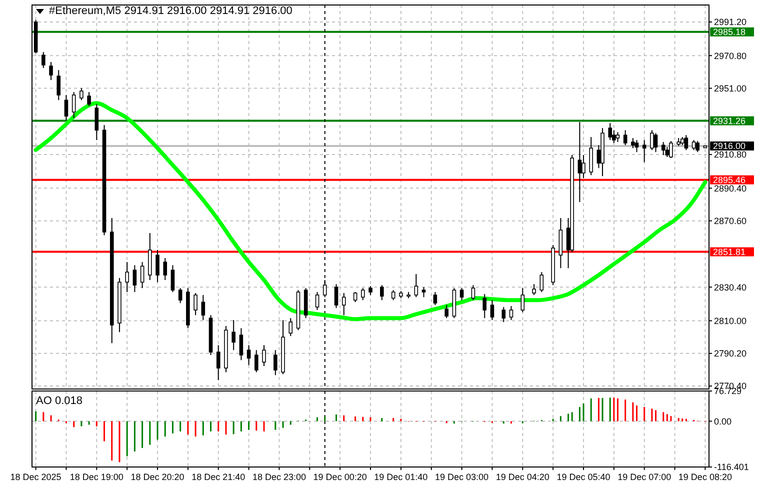  What do you see at coordinates (59, 401) in the screenshot?
I see `chart-title: AO 0.018` at bounding box center [59, 401].